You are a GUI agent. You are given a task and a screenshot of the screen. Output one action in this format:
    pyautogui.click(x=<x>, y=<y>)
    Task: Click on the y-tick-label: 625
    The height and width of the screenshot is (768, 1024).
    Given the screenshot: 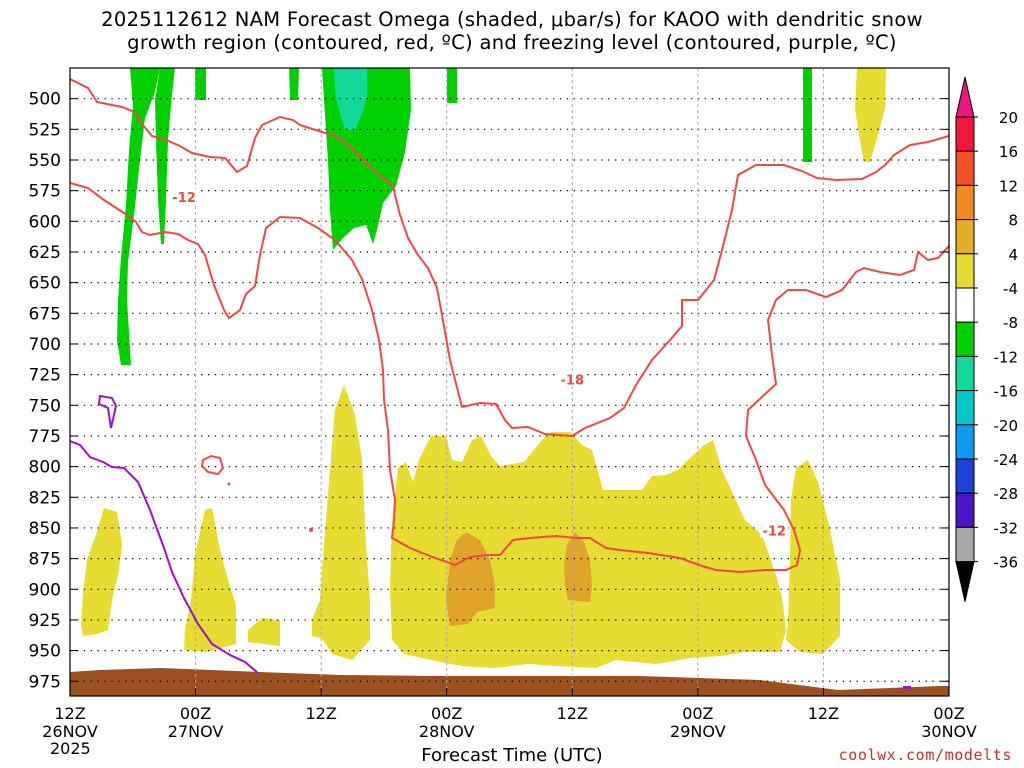 What is the action you would take?
    pyautogui.click(x=45, y=253)
    